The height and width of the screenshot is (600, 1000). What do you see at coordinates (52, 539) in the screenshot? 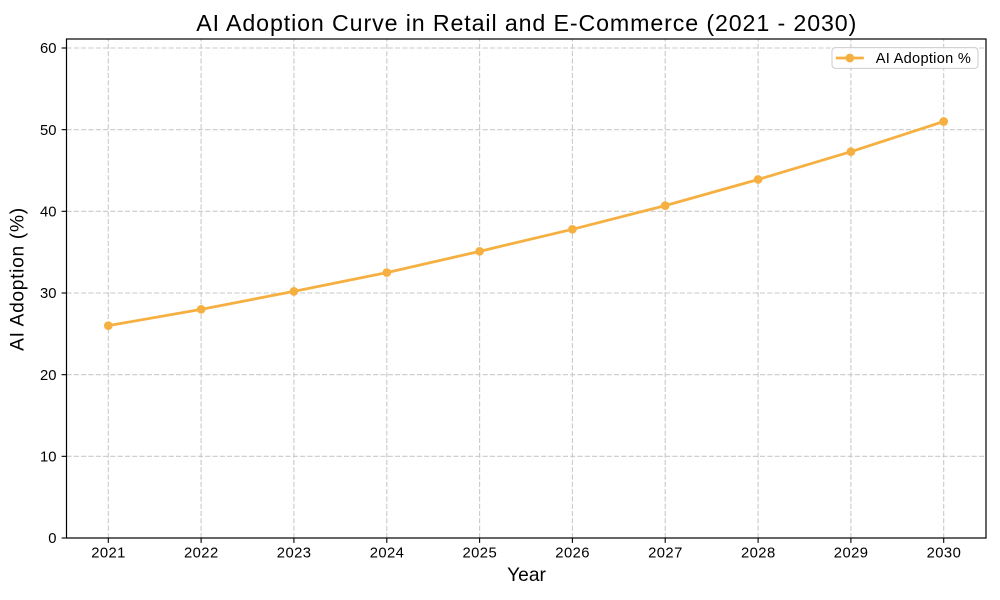
I see `svg-text: 0` at bounding box center [52, 539].